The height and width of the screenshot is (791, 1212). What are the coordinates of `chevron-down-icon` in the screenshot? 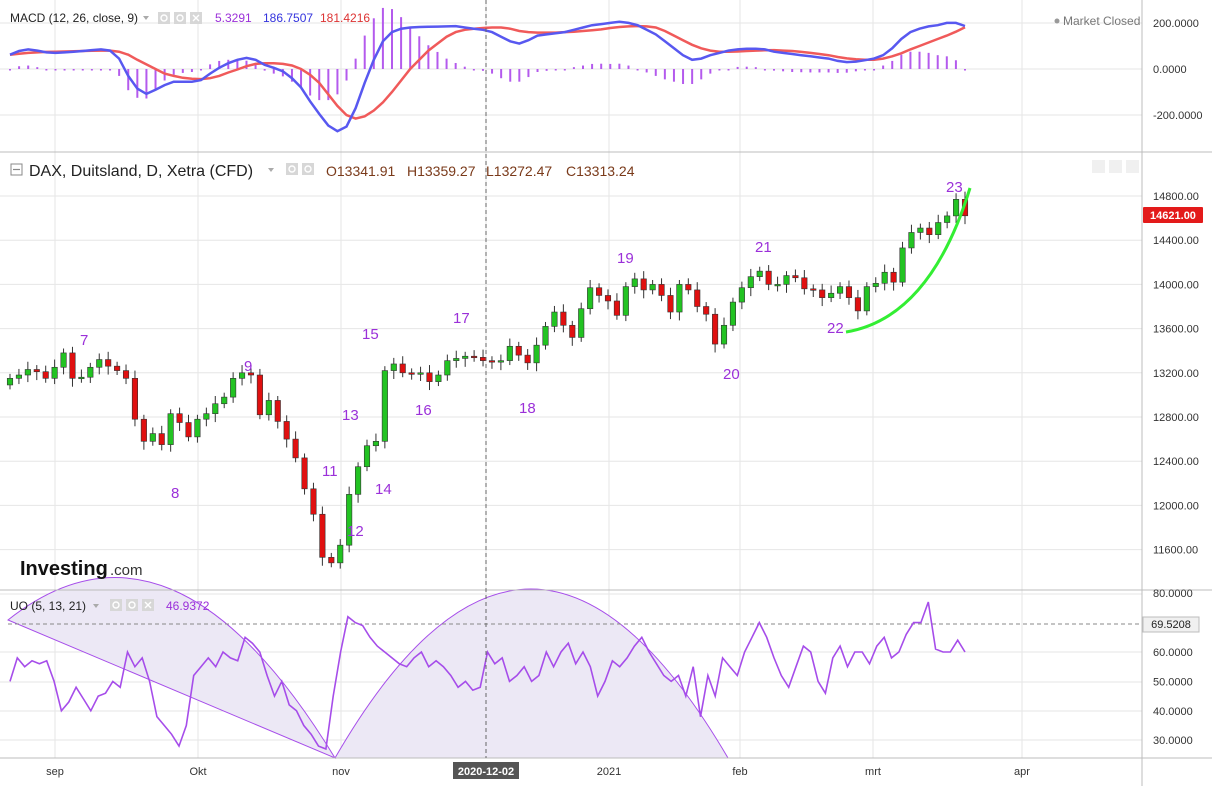 It's located at (146, 18).